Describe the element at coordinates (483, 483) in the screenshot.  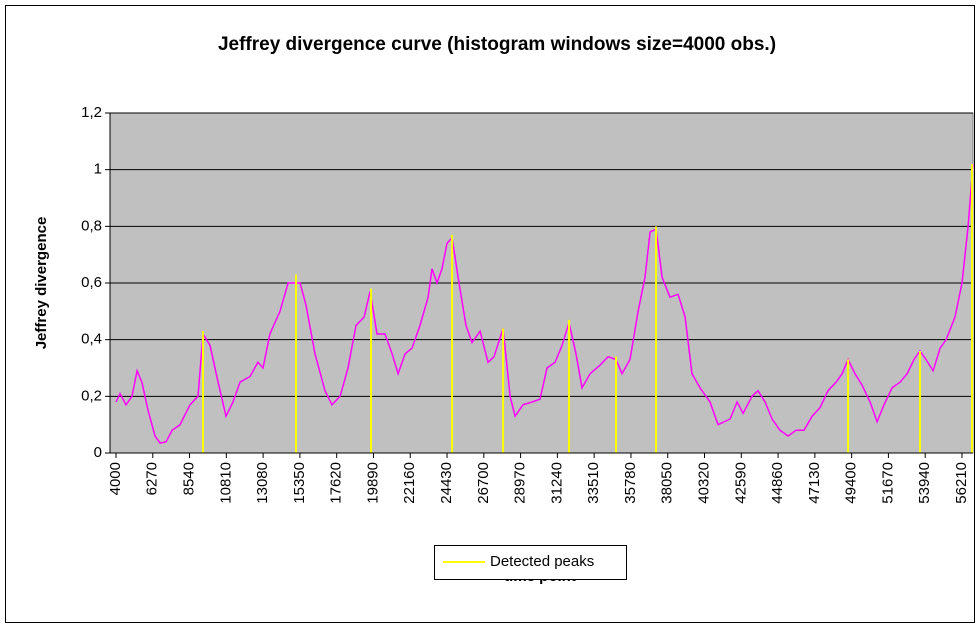
I see `x-tick-label: 26700` at that location.